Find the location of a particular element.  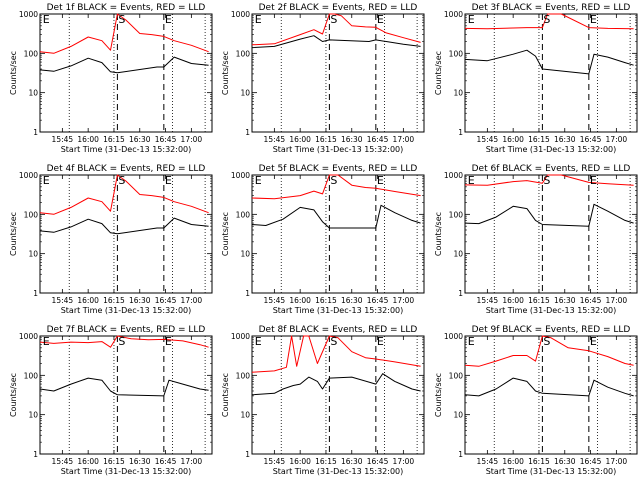

panel-title: Det 5f BLACK = Events, RED = LLD is located at coordinates (338, 169).